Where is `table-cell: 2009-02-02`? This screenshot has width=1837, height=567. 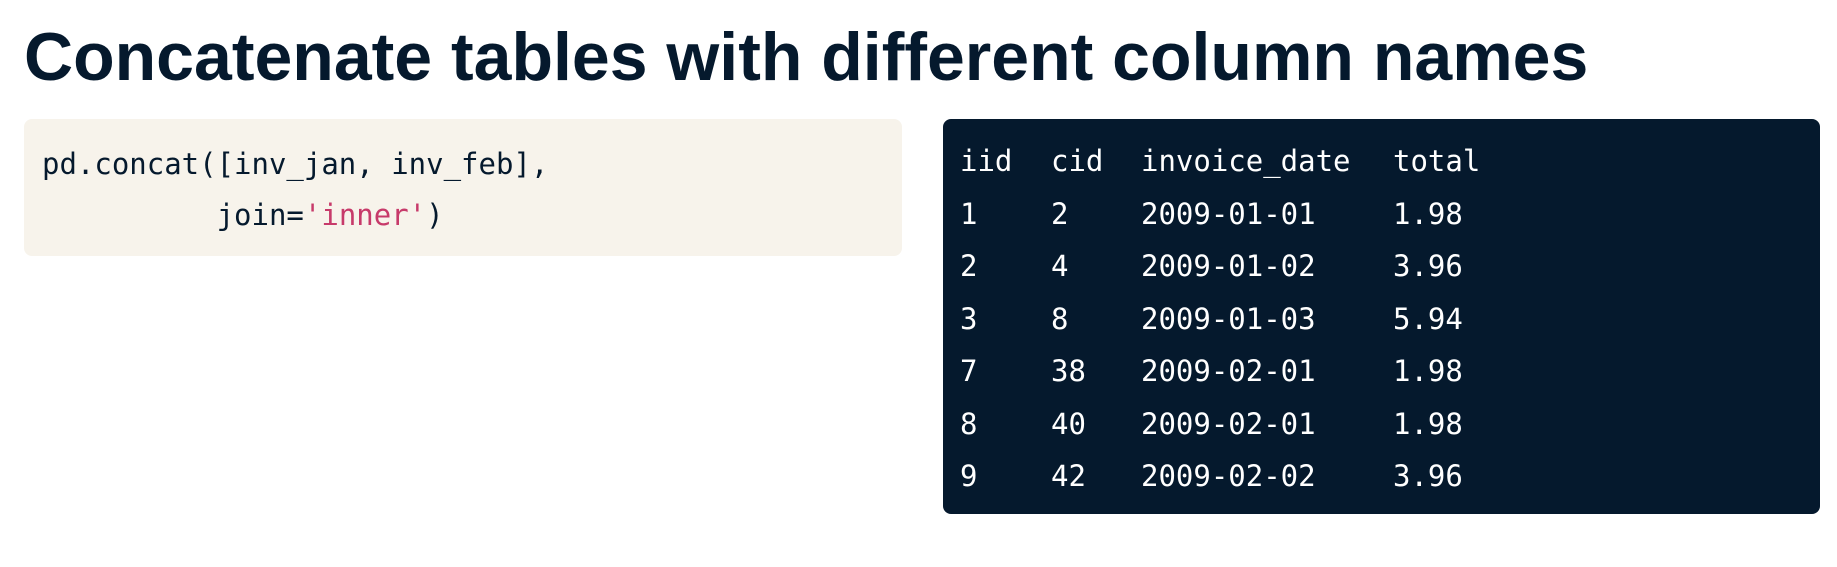
table-cell: 2009-02-02 is located at coordinates (1228, 476).